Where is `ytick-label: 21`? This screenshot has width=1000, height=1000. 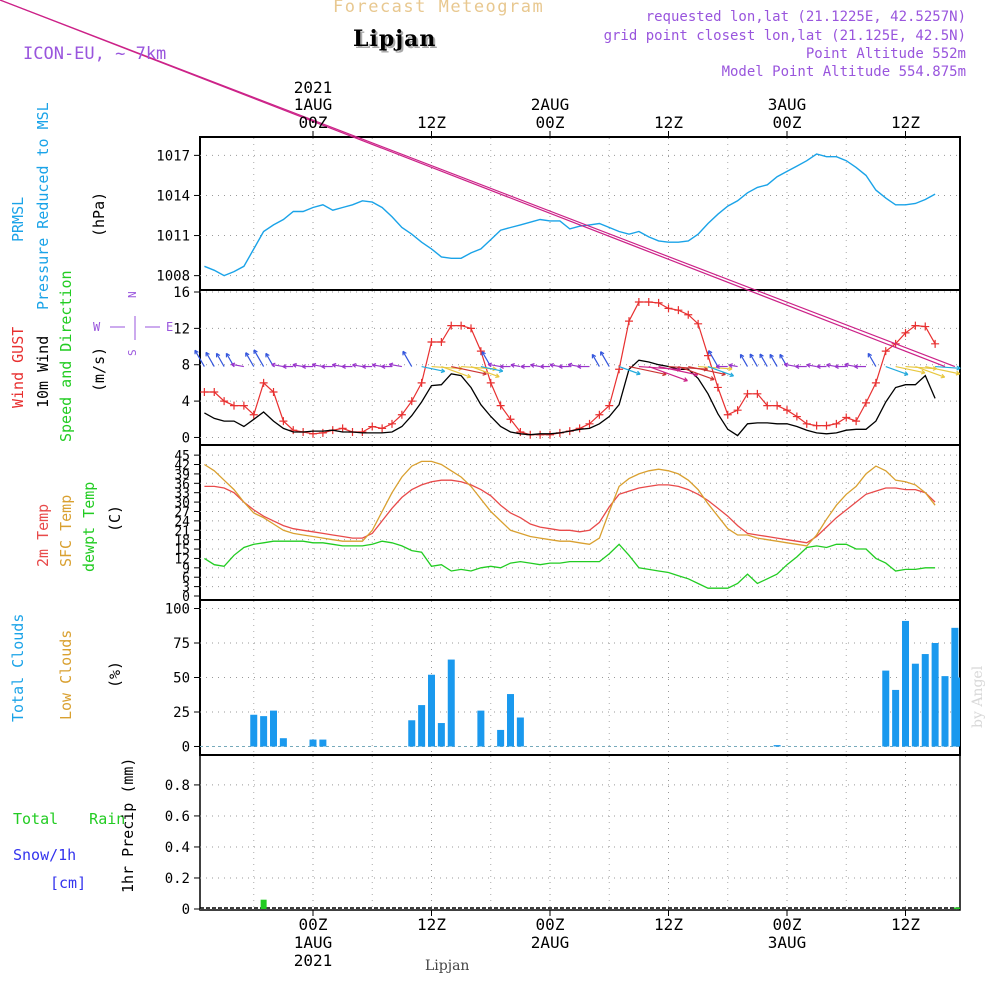 ytick-label: 21 is located at coordinates (182, 531).